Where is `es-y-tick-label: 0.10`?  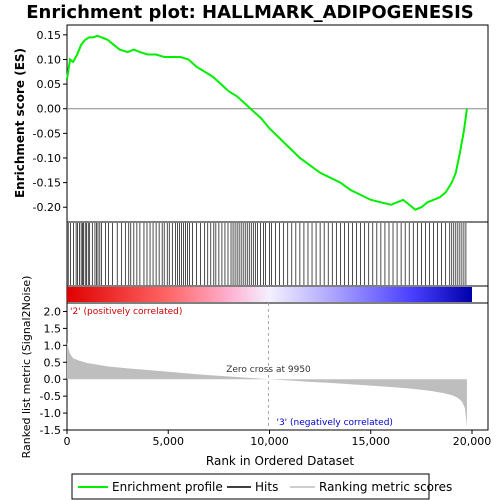 es-y-tick-label: 0.10 is located at coordinates (49, 59).